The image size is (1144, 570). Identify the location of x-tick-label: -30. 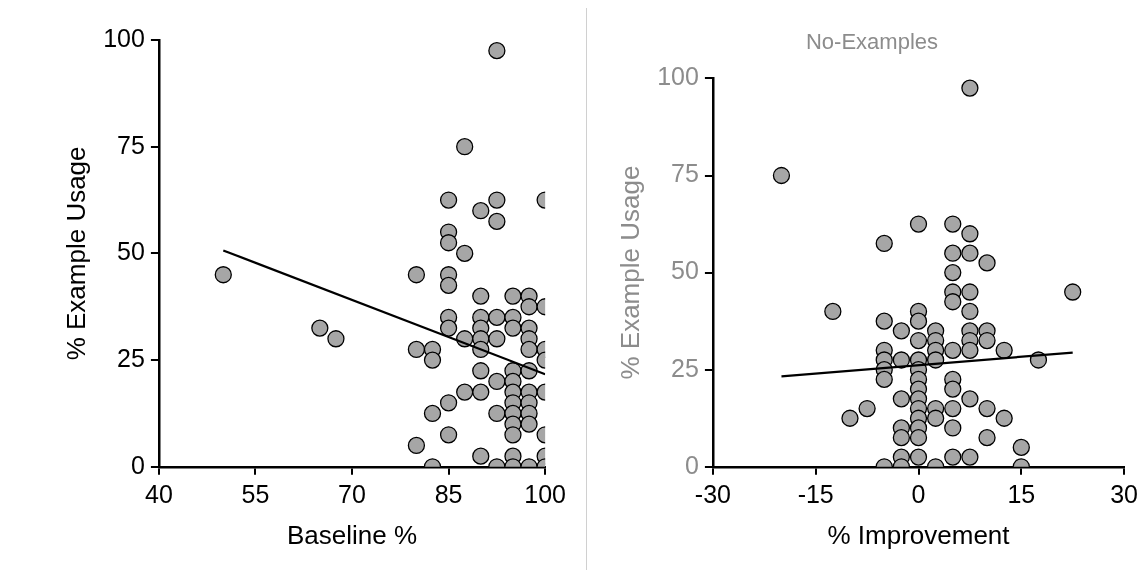
(712, 493).